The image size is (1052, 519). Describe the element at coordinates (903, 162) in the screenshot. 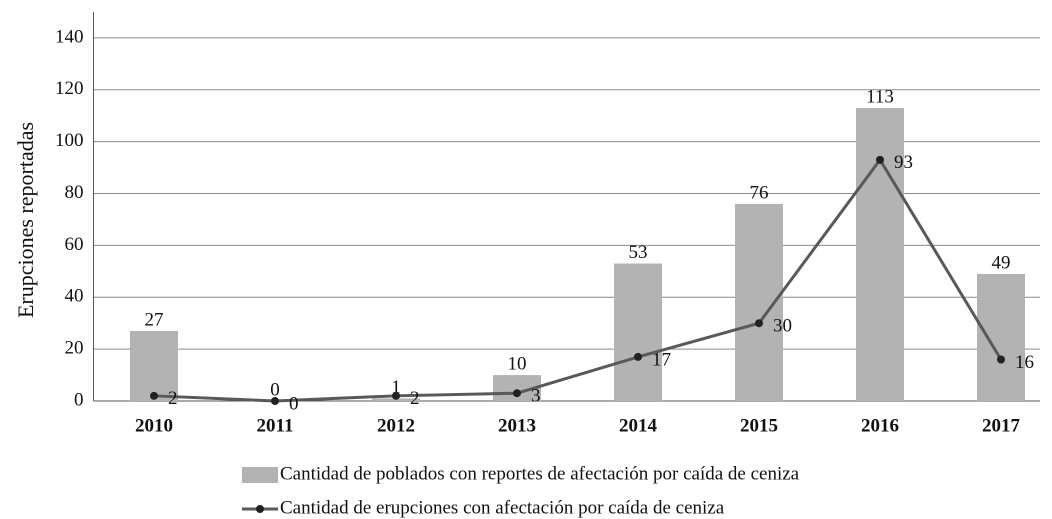

I see `line-value-label: 93` at that location.